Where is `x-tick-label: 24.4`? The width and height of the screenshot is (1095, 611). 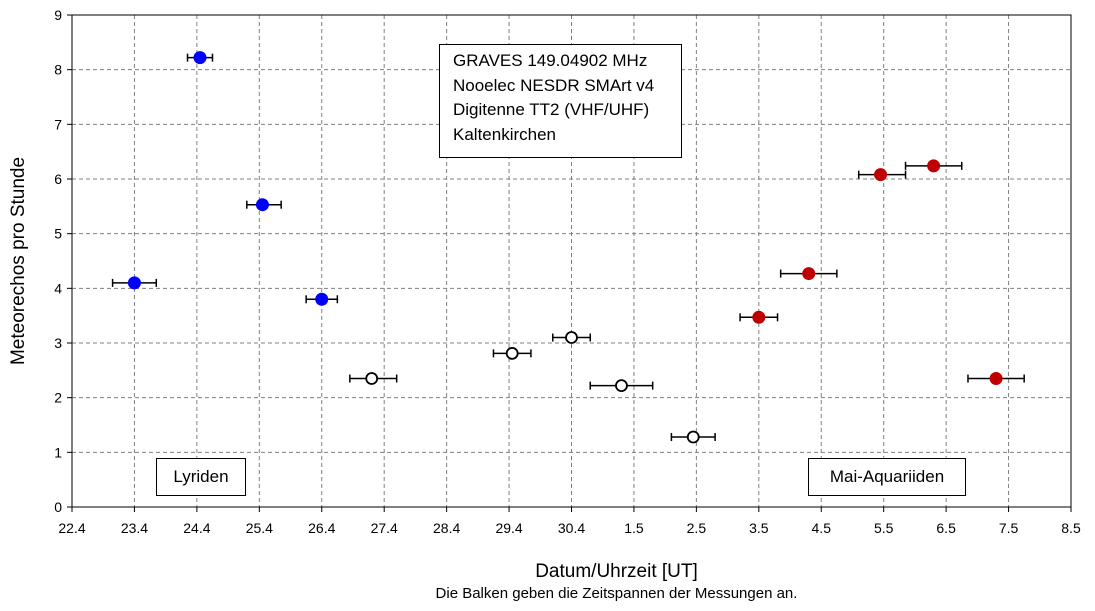 x-tick-label: 24.4 is located at coordinates (196, 528).